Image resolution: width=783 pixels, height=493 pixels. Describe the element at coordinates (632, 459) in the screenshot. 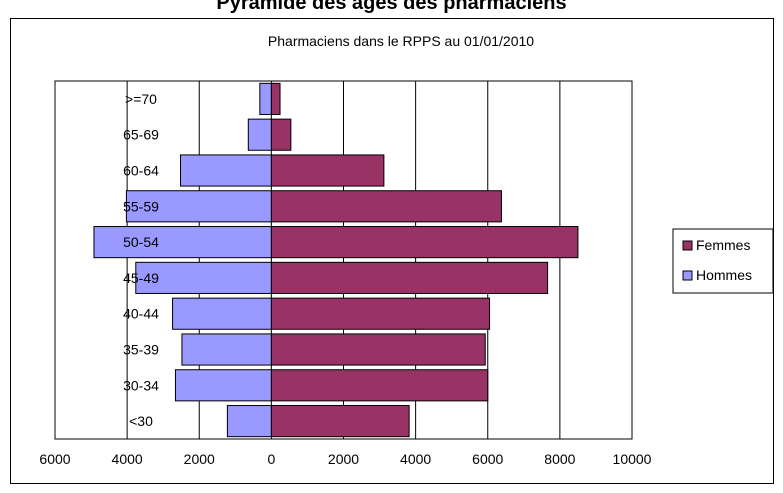

I see `x-tick-label: 10000` at that location.